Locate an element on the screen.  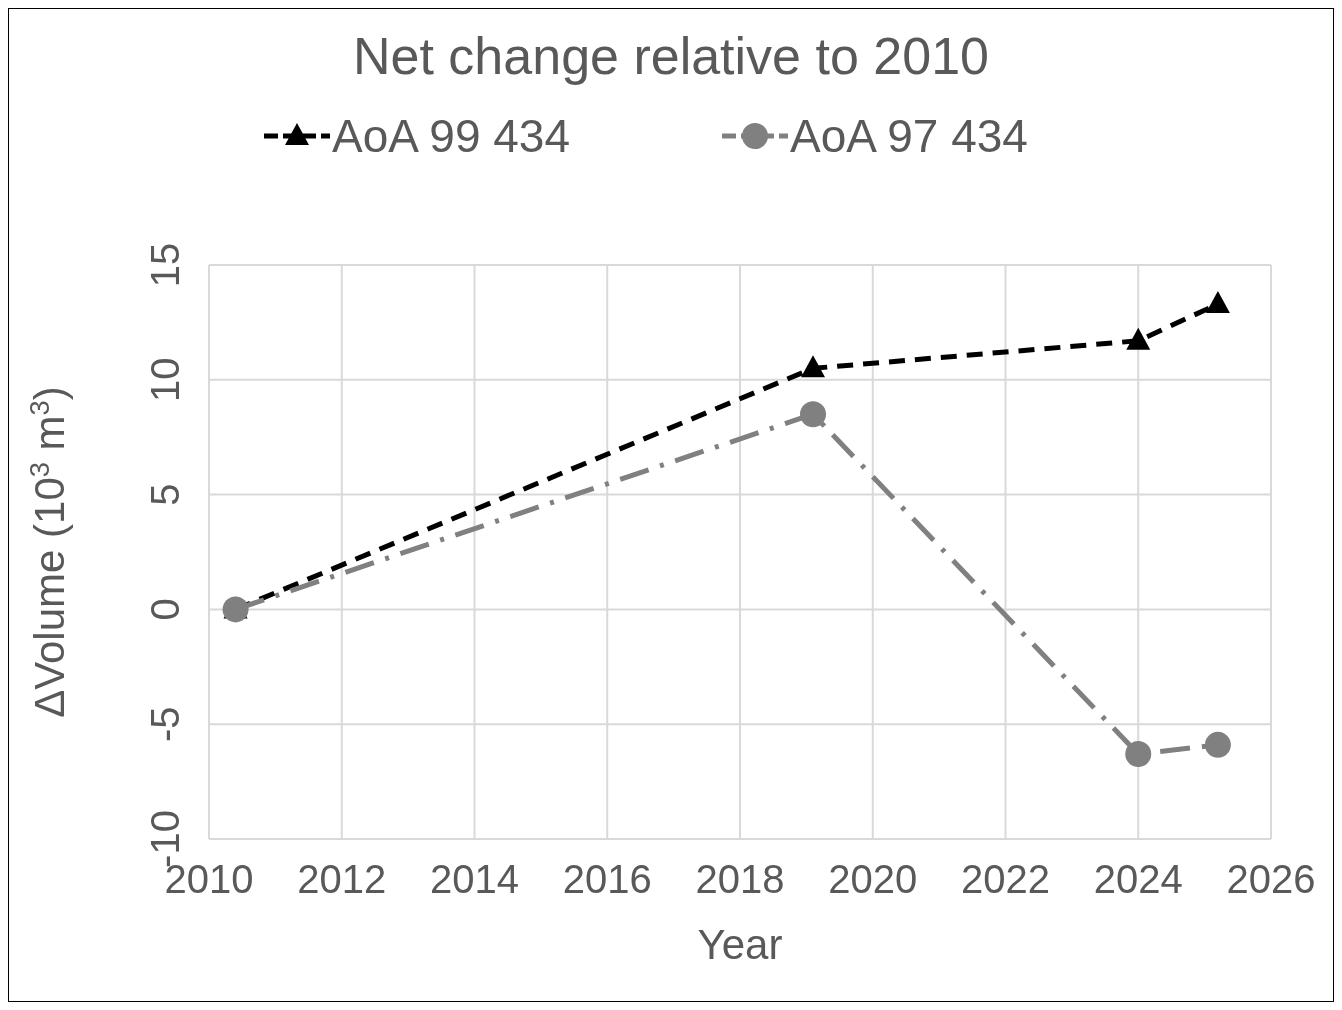
x-tick-label: 2024 is located at coordinates (1138, 879).